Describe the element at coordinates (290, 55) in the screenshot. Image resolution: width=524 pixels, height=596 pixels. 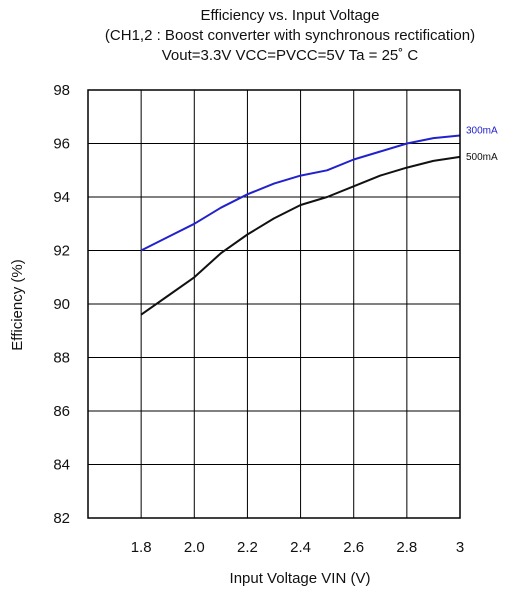
I see `chart-title-line-3: Vout=3.3V VCC=PVCC=5V Ta = 25˚ C` at that location.